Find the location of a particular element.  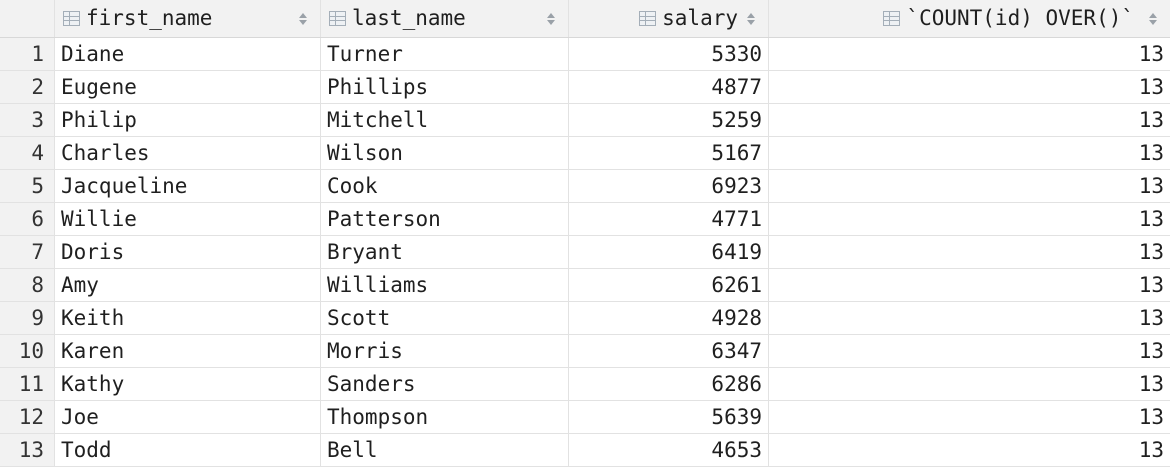

table-row: 6 Willie Patterson 4771 13 is located at coordinates (585, 219).